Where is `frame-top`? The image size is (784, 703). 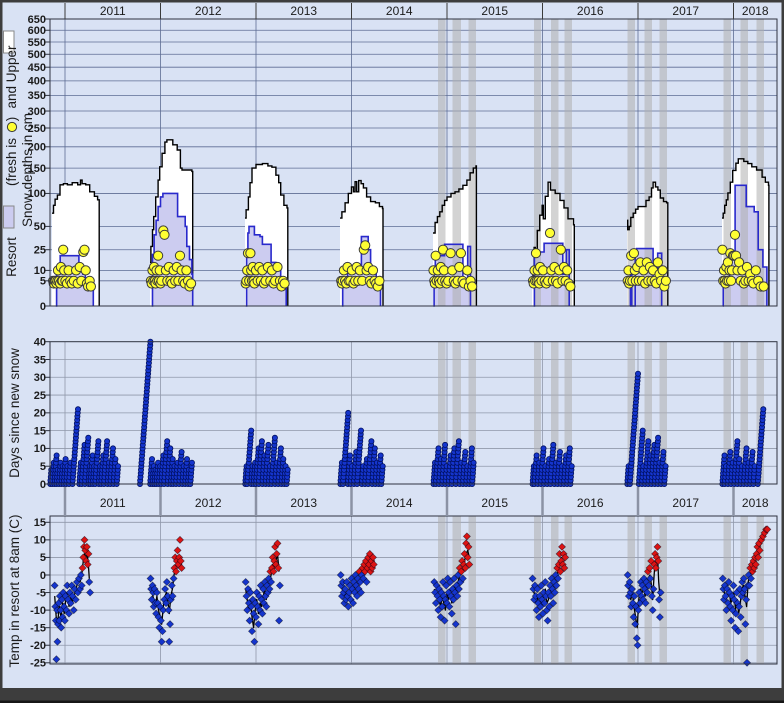
frame-top is located at coordinates (392, 1).